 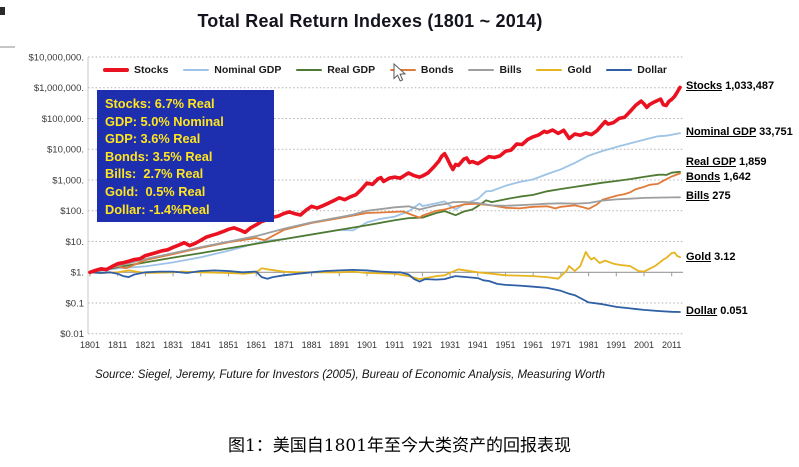 I want to click on stat-line: Dollar: -1.4%Real, so click(x=157, y=209).